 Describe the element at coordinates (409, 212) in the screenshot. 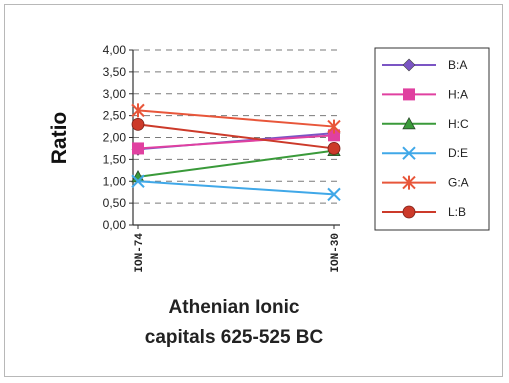

I see `legend-marker-l-b` at that location.